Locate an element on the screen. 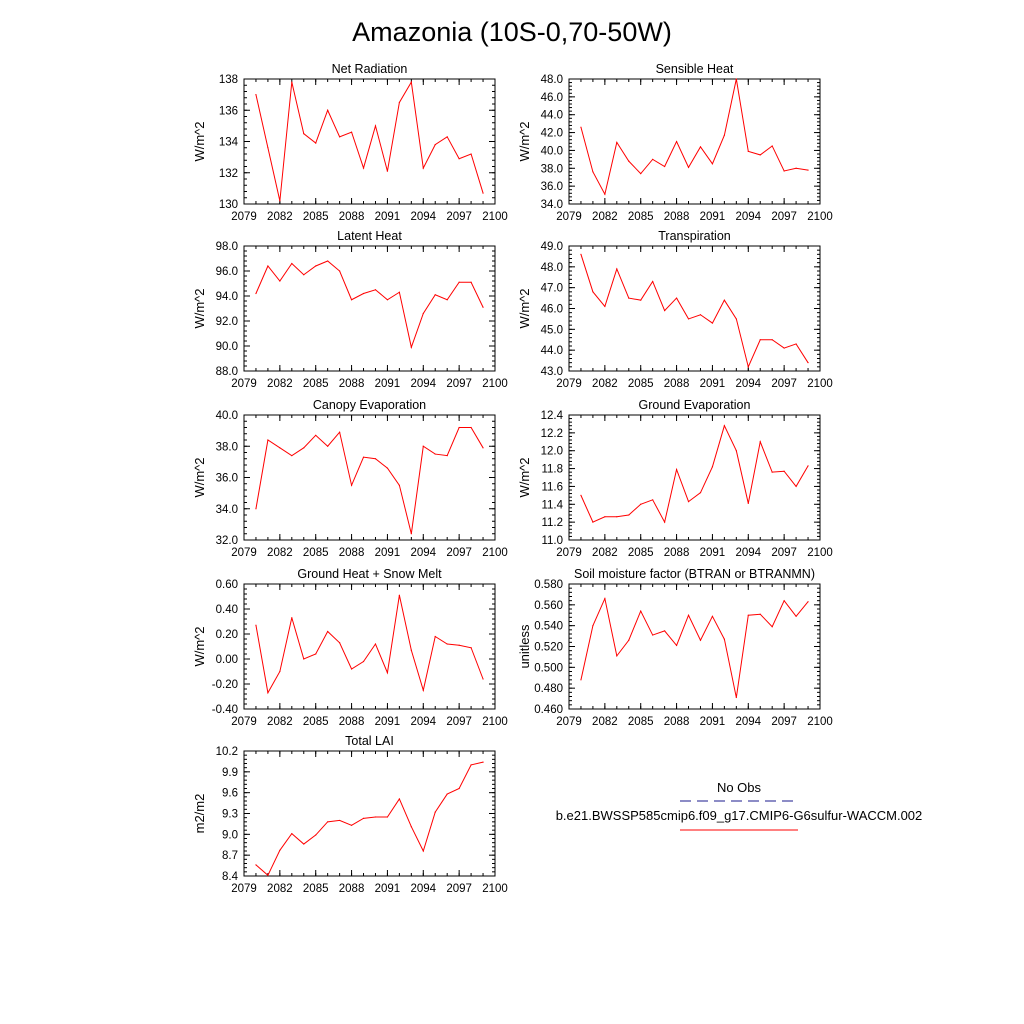  panel-title: Canopy Evaporation is located at coordinates (369, 405).